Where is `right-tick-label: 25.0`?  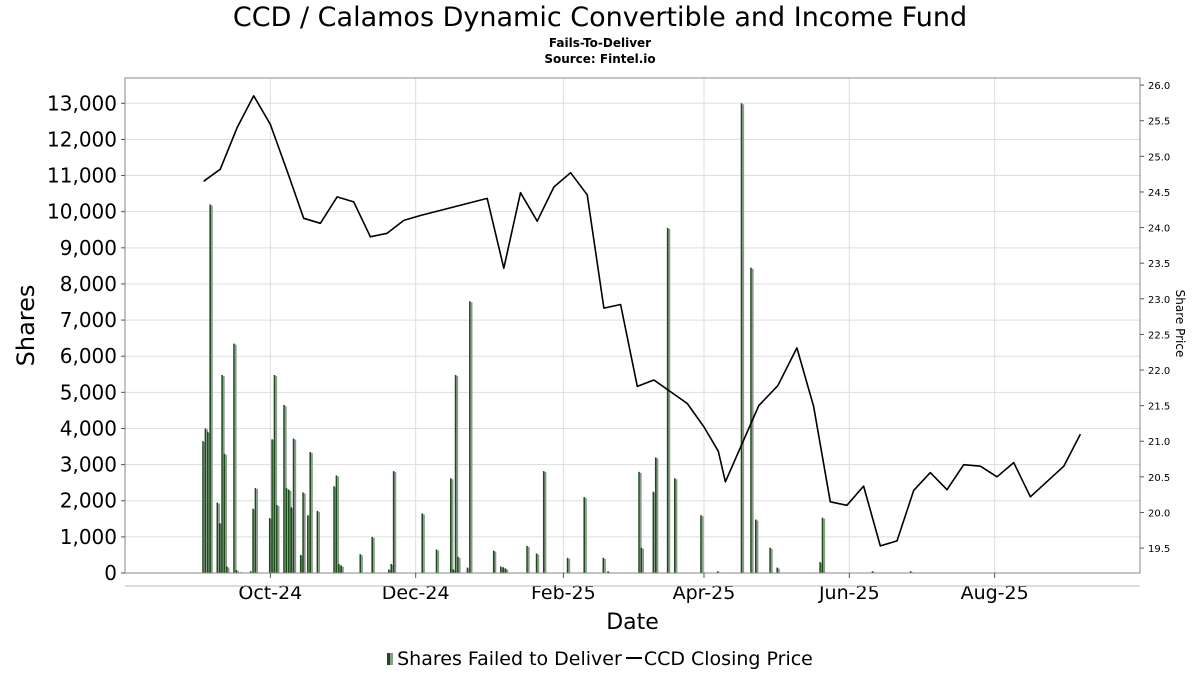 right-tick-label: 25.0 is located at coordinates (1159, 157).